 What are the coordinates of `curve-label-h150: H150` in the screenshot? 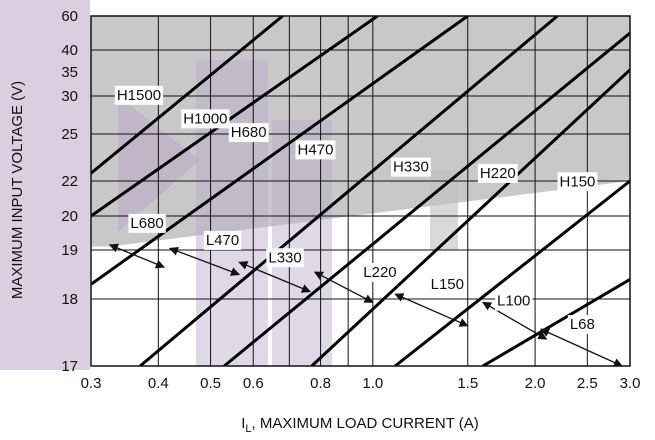 It's located at (577, 182).